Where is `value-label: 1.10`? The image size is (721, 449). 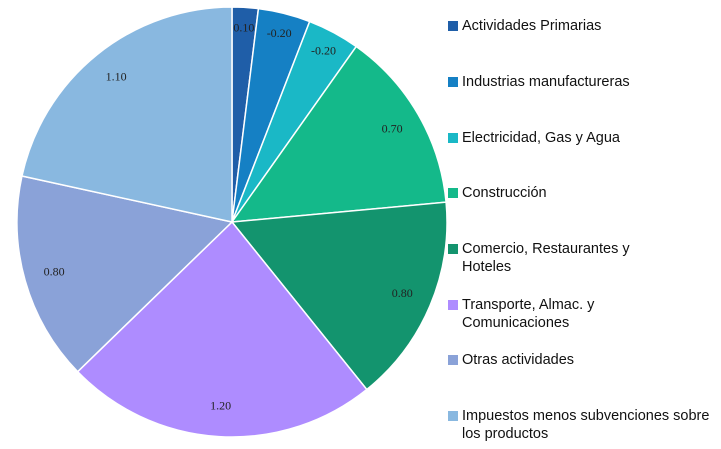 value-label: 1.10 is located at coordinates (116, 77).